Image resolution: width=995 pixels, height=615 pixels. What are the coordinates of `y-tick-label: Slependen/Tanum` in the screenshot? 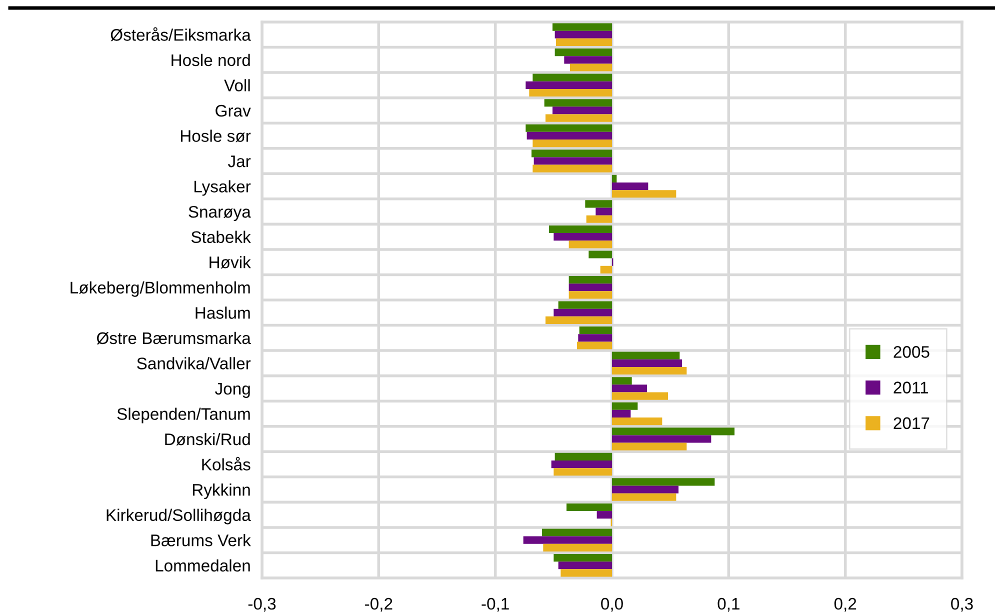 It's located at (183, 416).